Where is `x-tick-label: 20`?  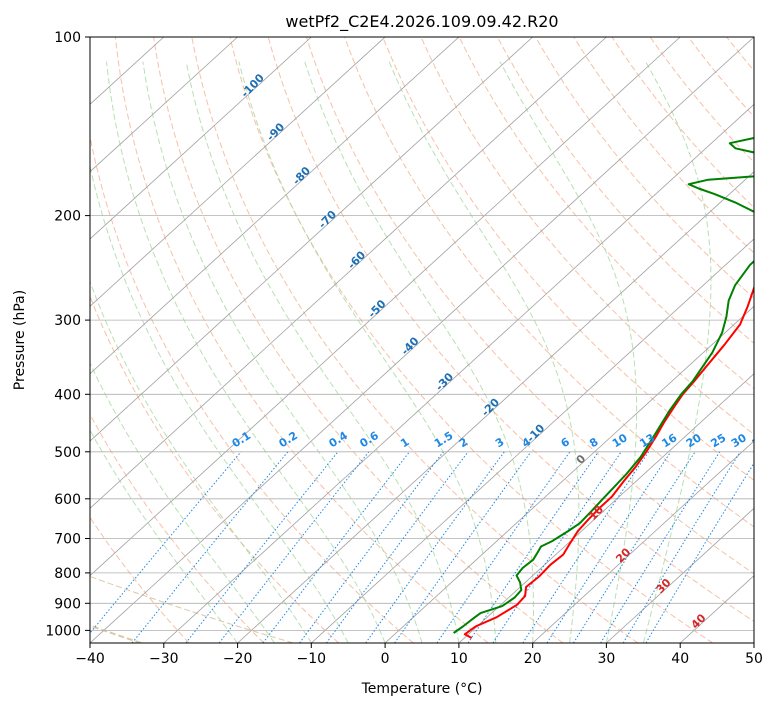 x-tick-label: 20 is located at coordinates (533, 659).